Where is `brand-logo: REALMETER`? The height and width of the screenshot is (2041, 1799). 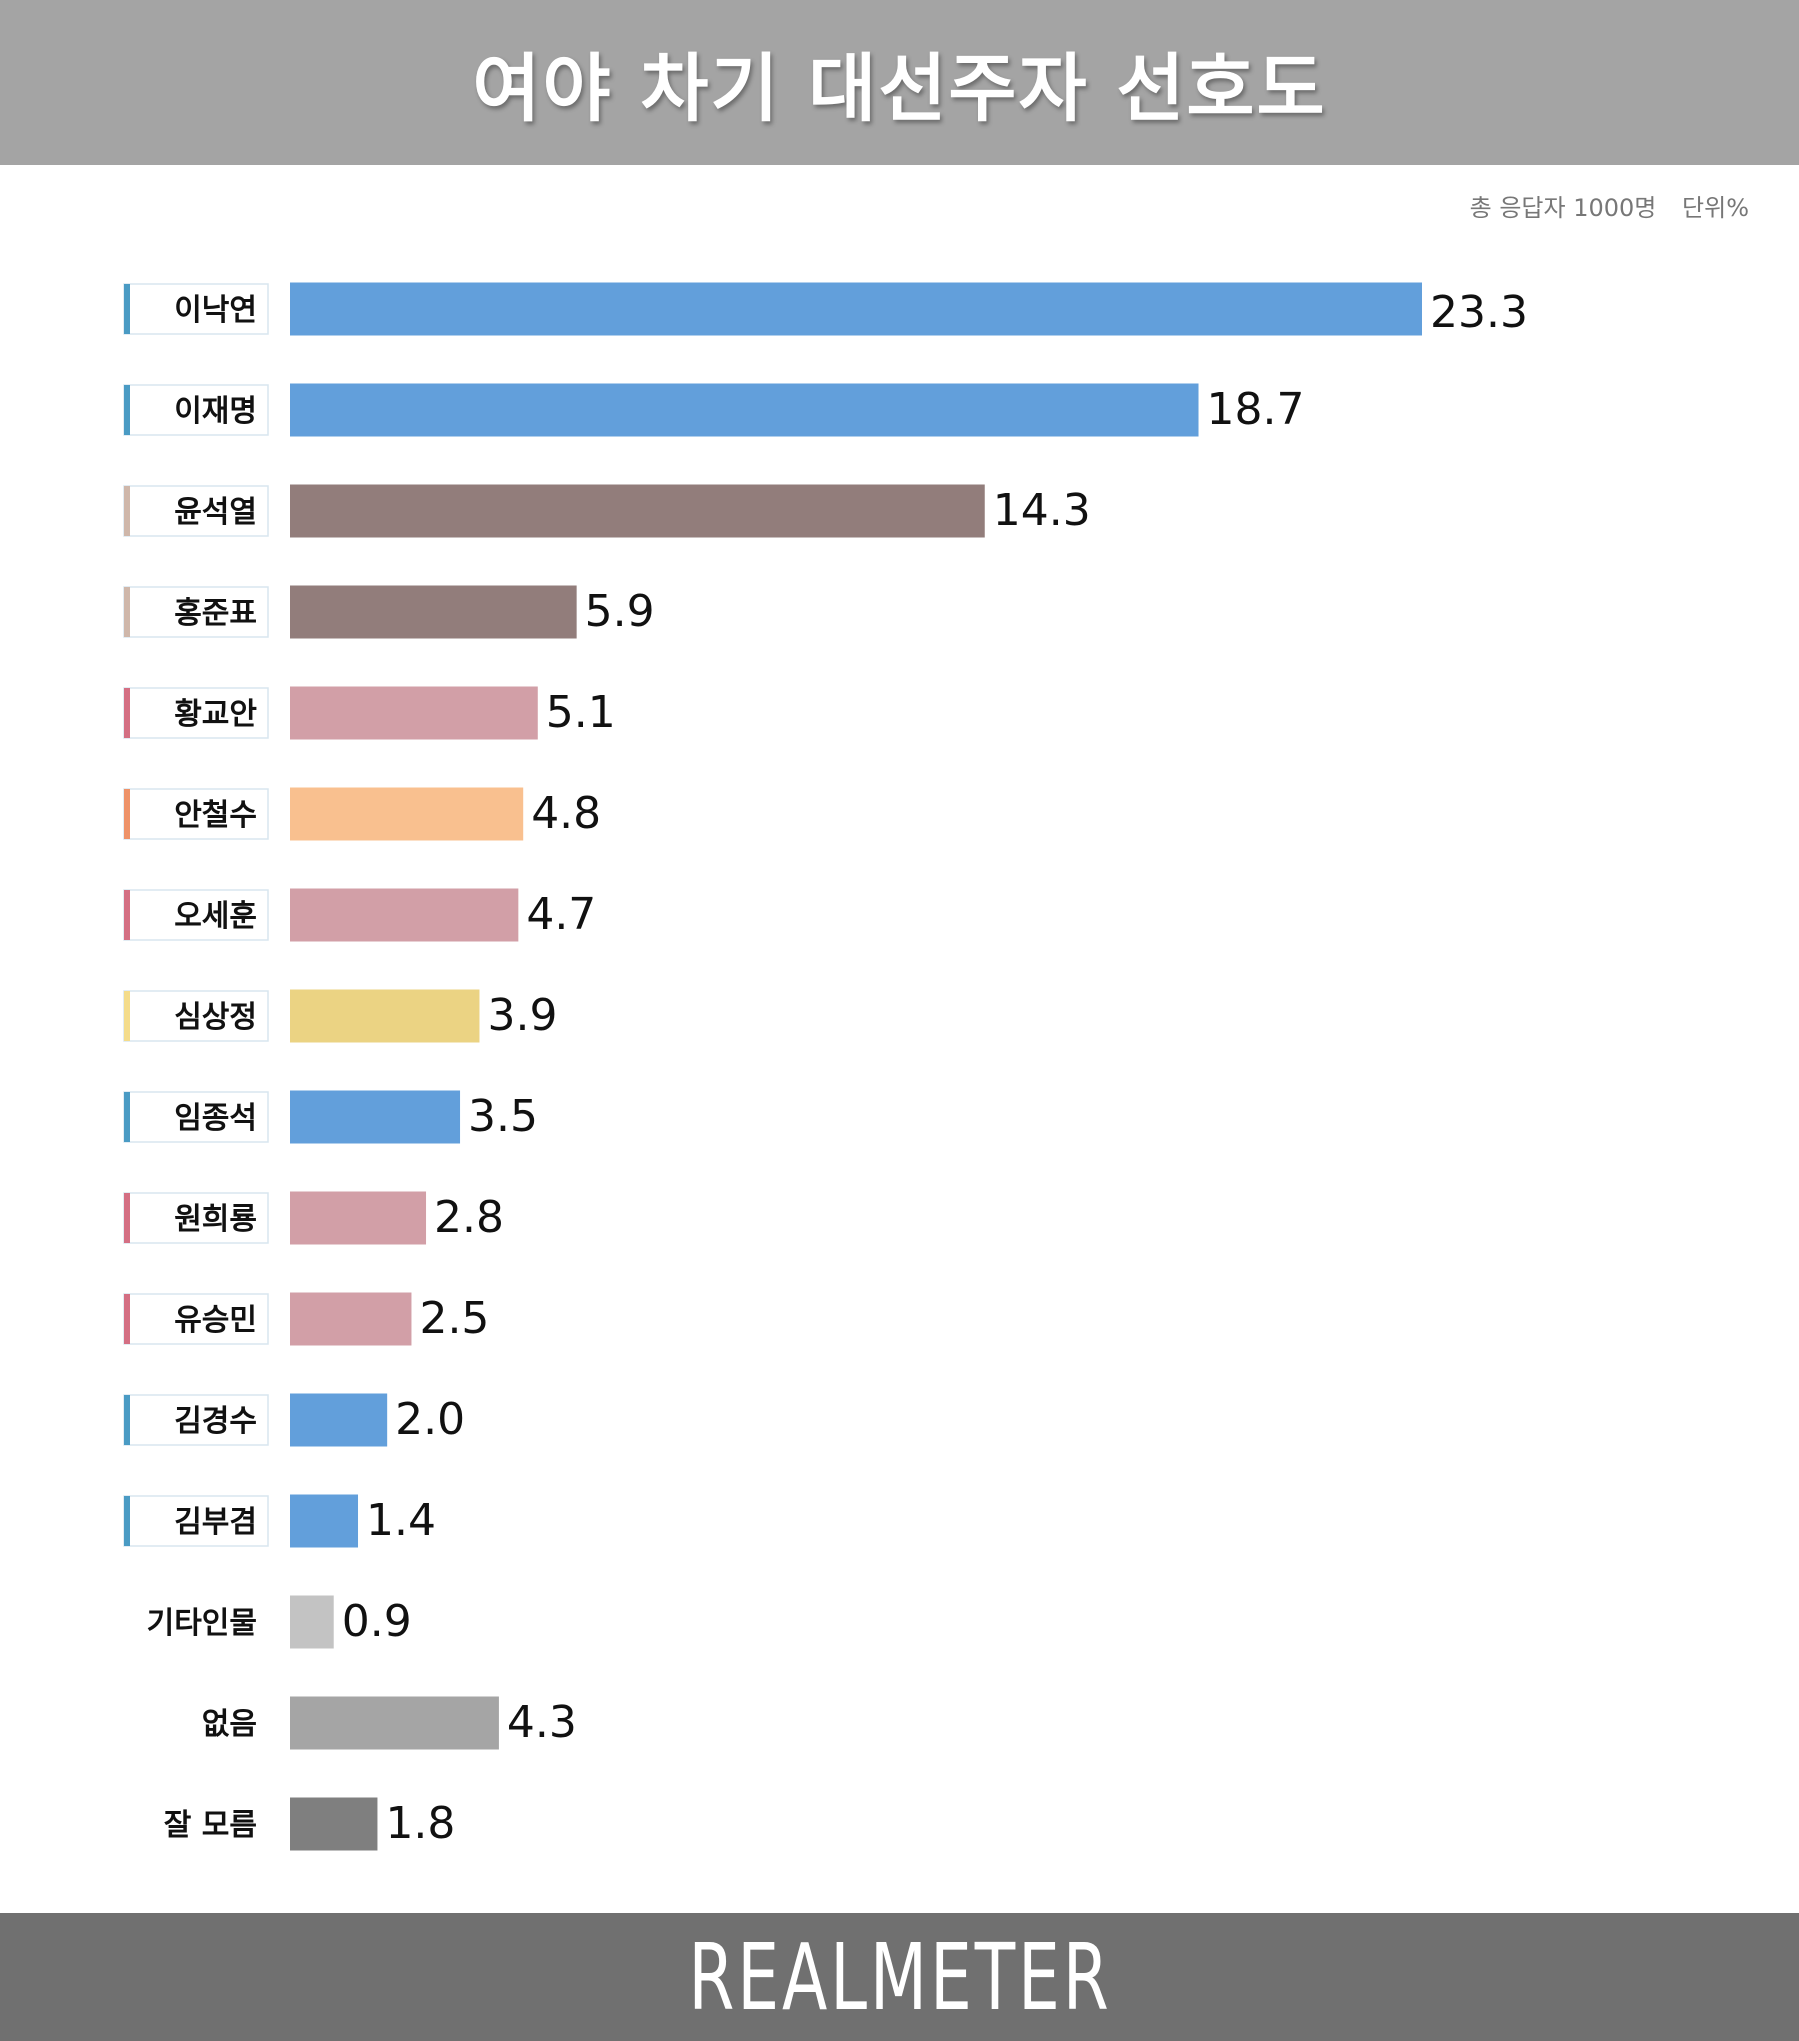 brand-logo: REALMETER is located at coordinates (899, 1977).